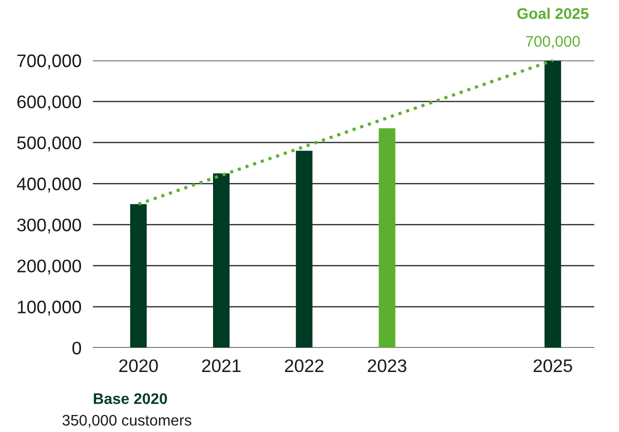 This screenshot has height=432, width=619. I want to click on x-tick-label: 2020, so click(138, 365).